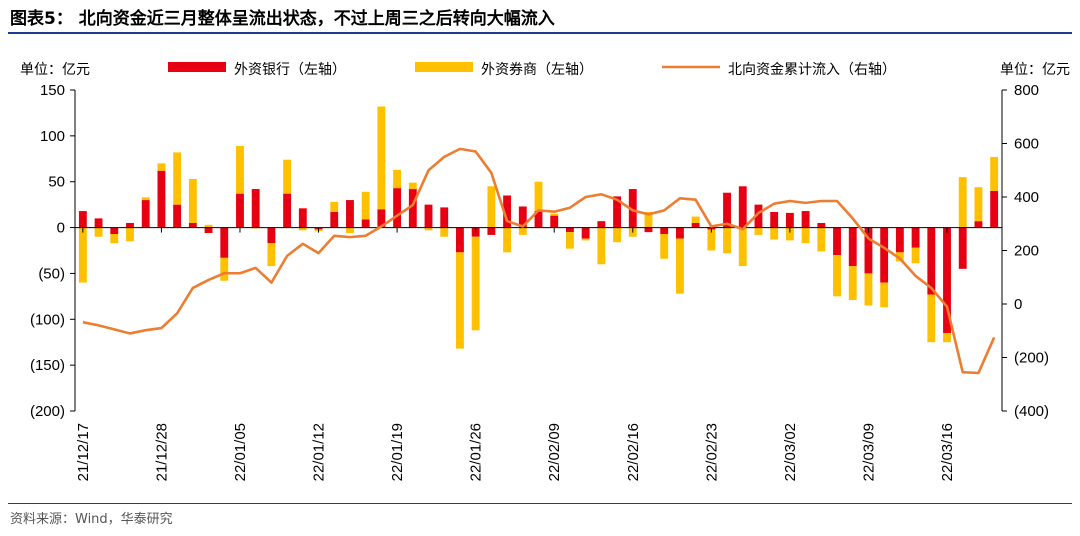 The height and width of the screenshot is (536, 1080). I want to click on left-tick-label-4: (50), so click(51, 273).